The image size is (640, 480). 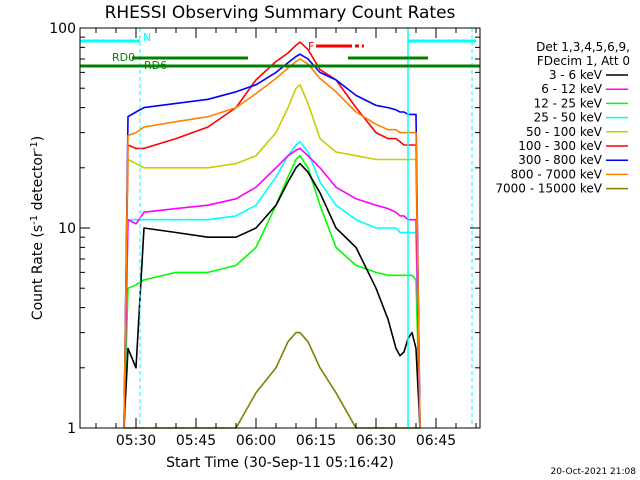 What do you see at coordinates (568, 103) in the screenshot?
I see `legend-label: 12 - 25 keV` at bounding box center [568, 103].